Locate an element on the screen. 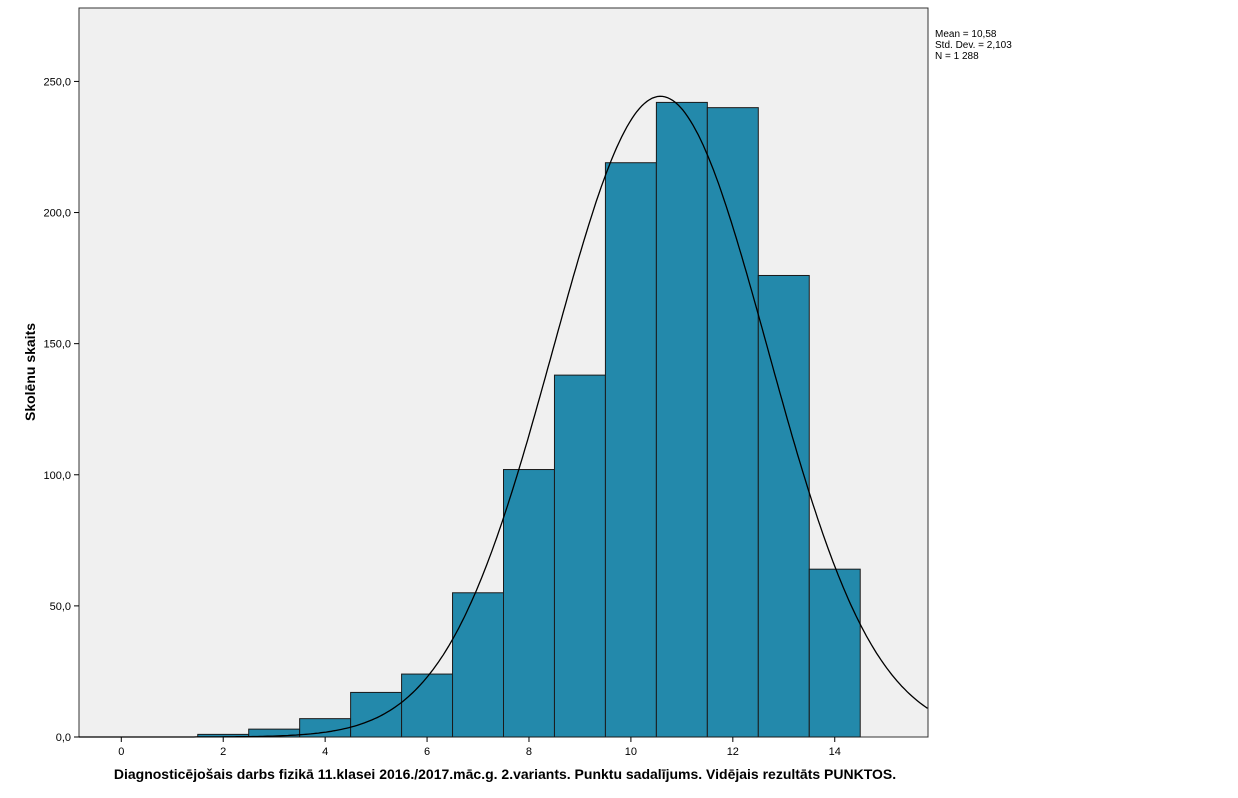 The height and width of the screenshot is (798, 1238). y-tick-label: 0,0 is located at coordinates (63, 738).